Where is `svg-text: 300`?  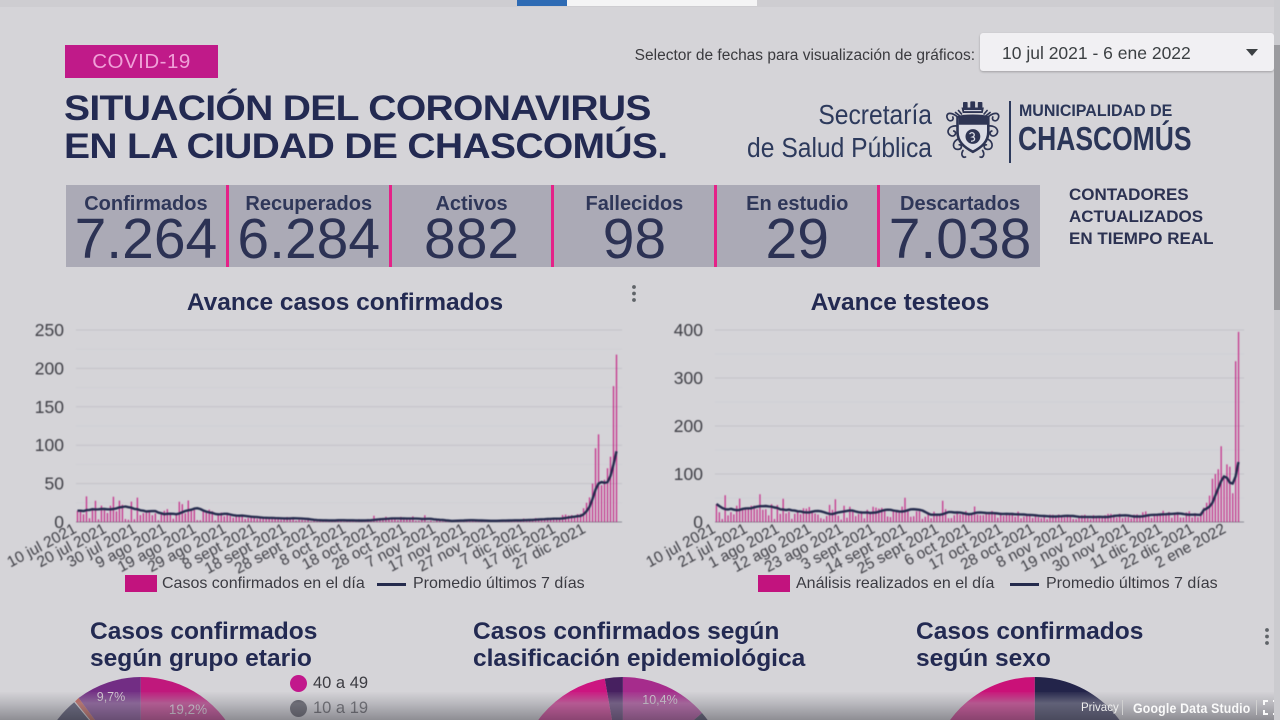 svg-text: 300 is located at coordinates (688, 378).